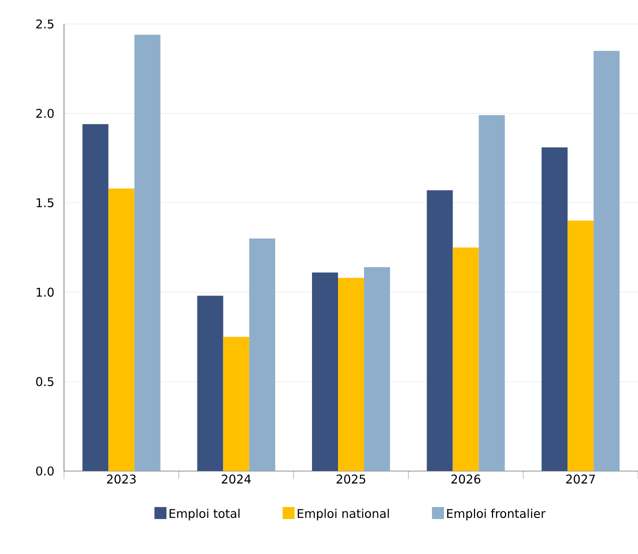 The image size is (638, 554). Describe the element at coordinates (465, 479) in the screenshot. I see `x-tick-label: 2026` at that location.